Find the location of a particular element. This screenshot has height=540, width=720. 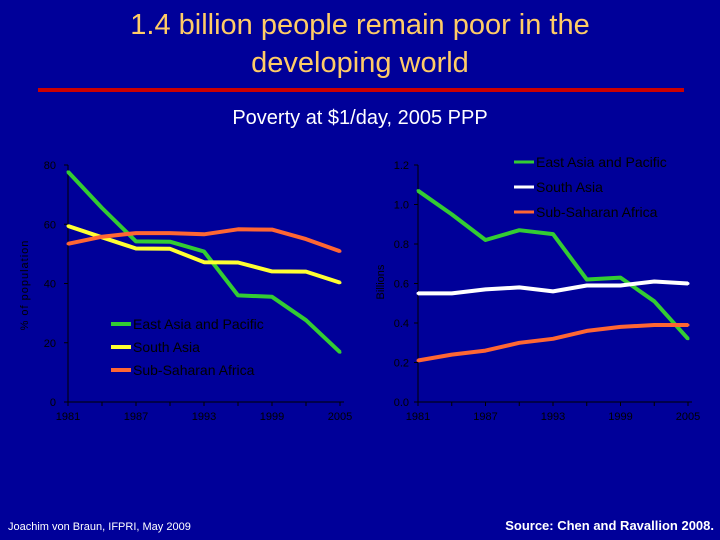

pct-y-axis-label: % of population is located at coordinates (25, 285).